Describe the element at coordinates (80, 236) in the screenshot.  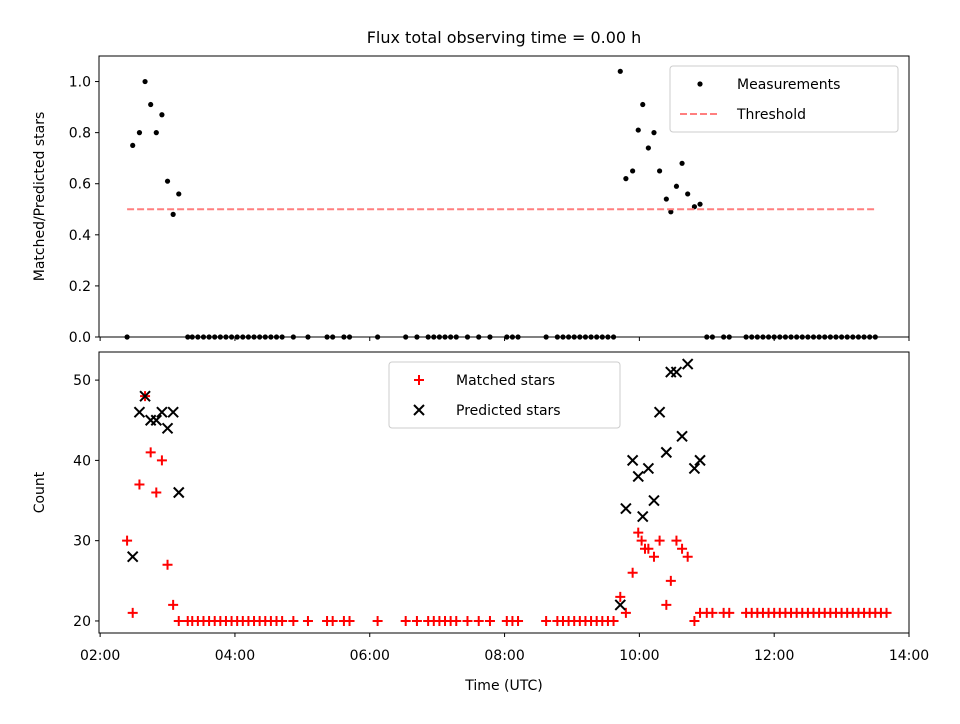
I see `y-tick-label: 0.4` at that location.